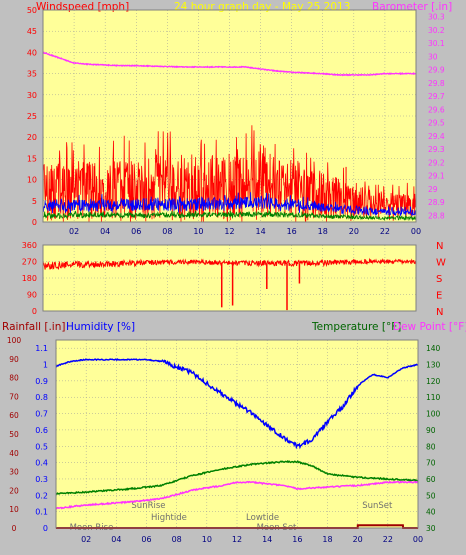  Describe the element at coordinates (14, 490) in the screenshot. I see `rainfall-tick-label: 20` at that location.